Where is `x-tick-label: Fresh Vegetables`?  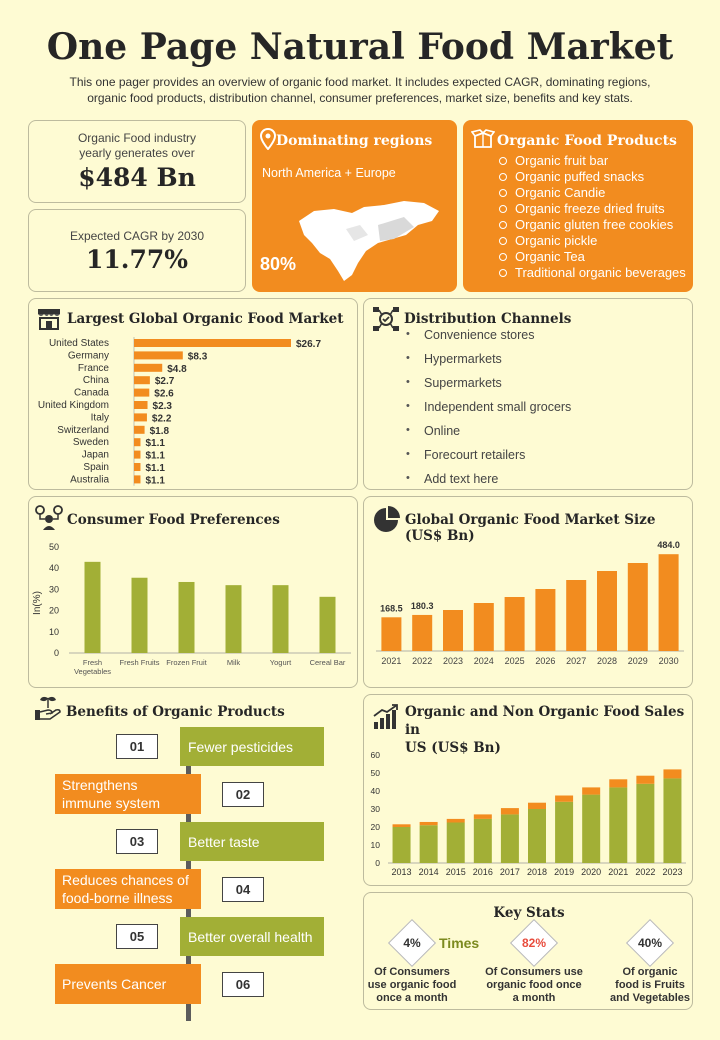
x-tick-label: Fresh Vegetables is located at coordinates (92, 667).